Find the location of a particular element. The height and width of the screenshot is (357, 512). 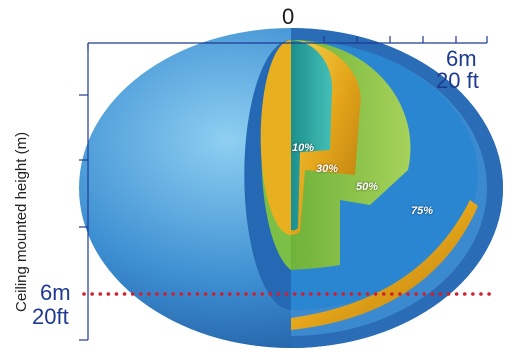

left-axis-extent-ft: 20ft is located at coordinates (50, 316).